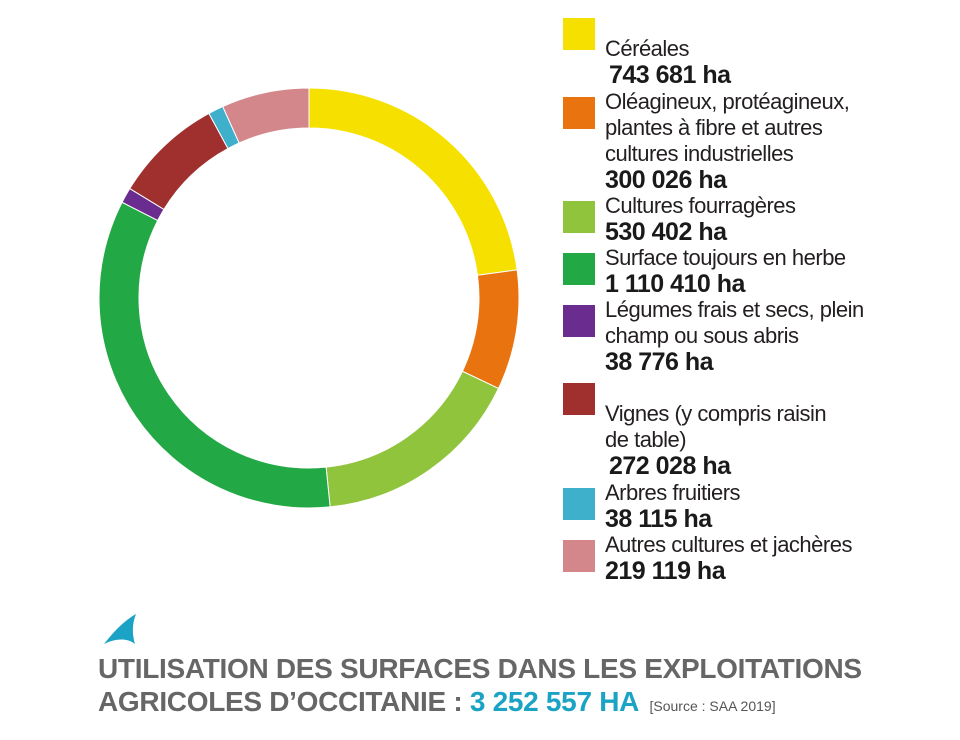  Describe the element at coordinates (120, 629) in the screenshot. I see `arrow-logo-icon` at that location.